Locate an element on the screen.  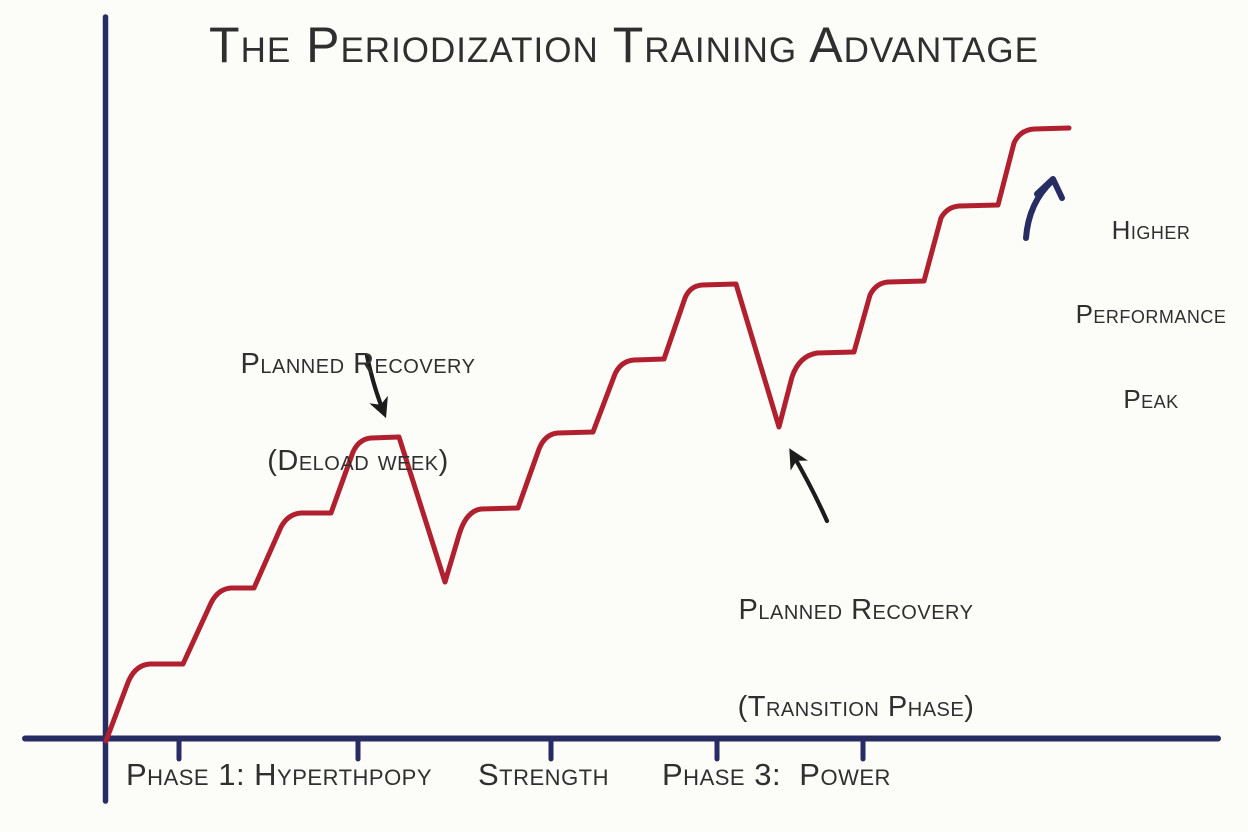
annotation-peak-line2: Performance is located at coordinates (1151, 314).